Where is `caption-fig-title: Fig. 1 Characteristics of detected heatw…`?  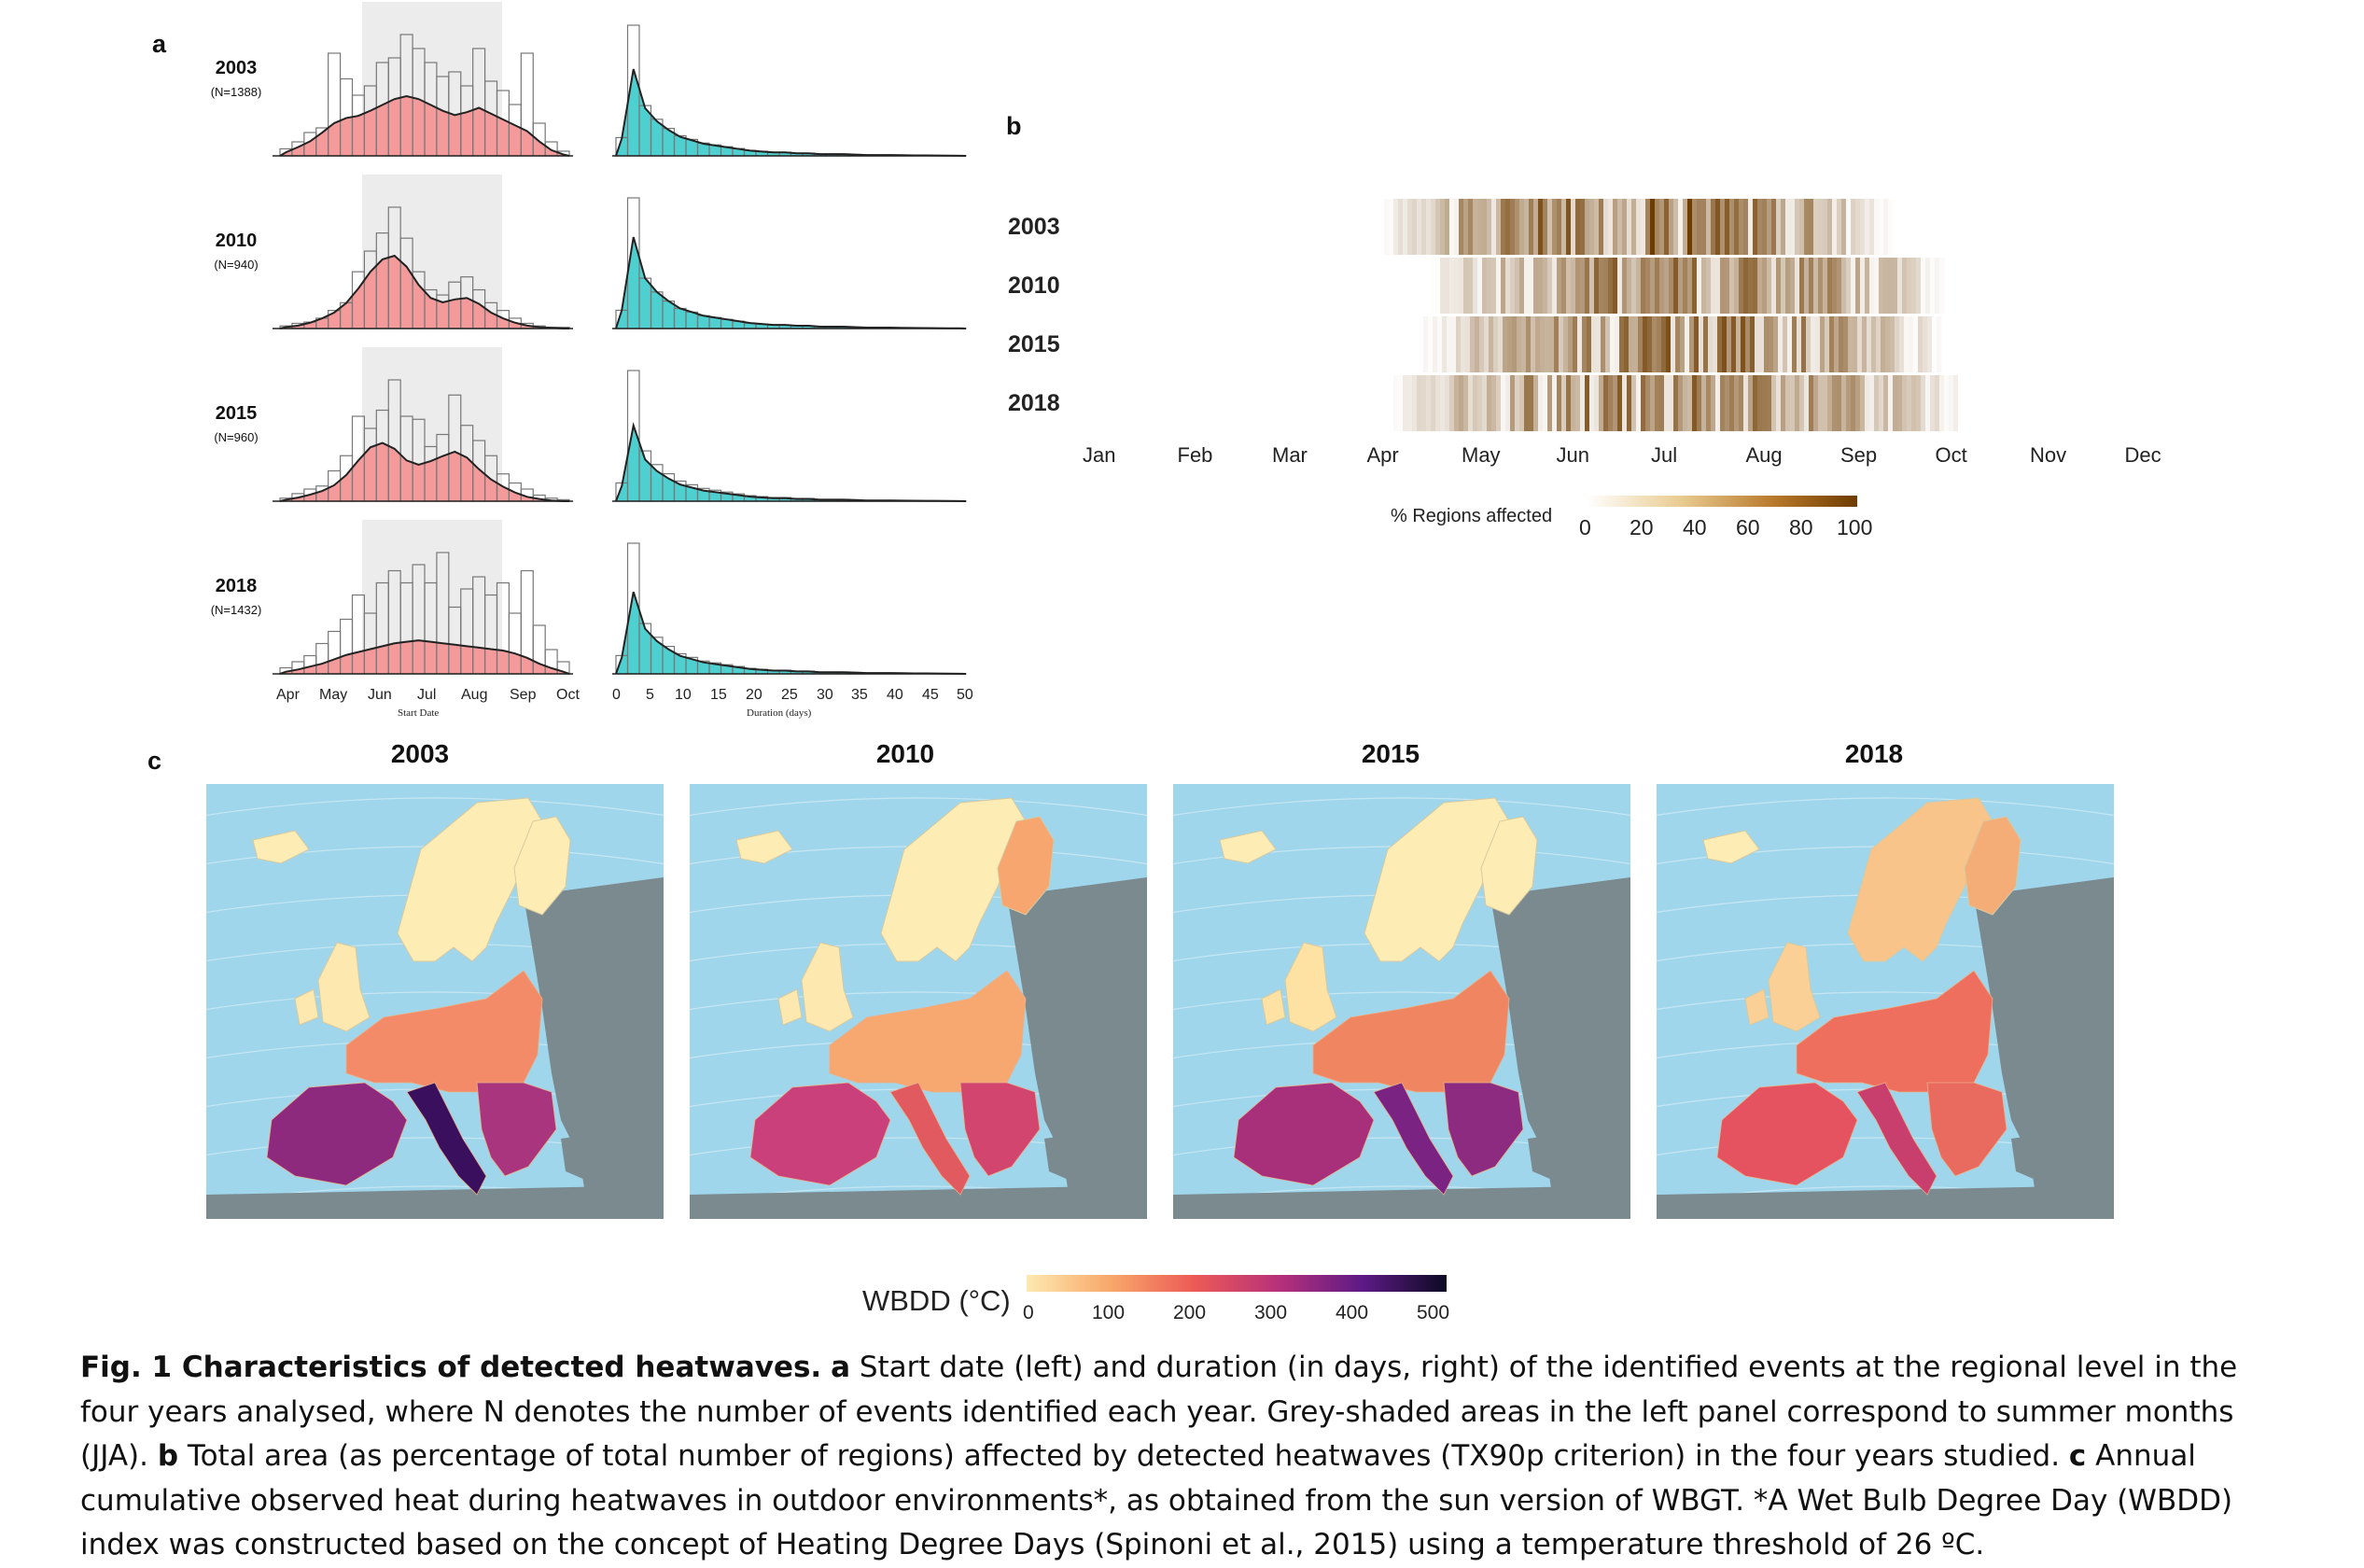 caption-fig-title: Fig. 1 Characteristics of detected heatw… is located at coordinates (450, 1367).